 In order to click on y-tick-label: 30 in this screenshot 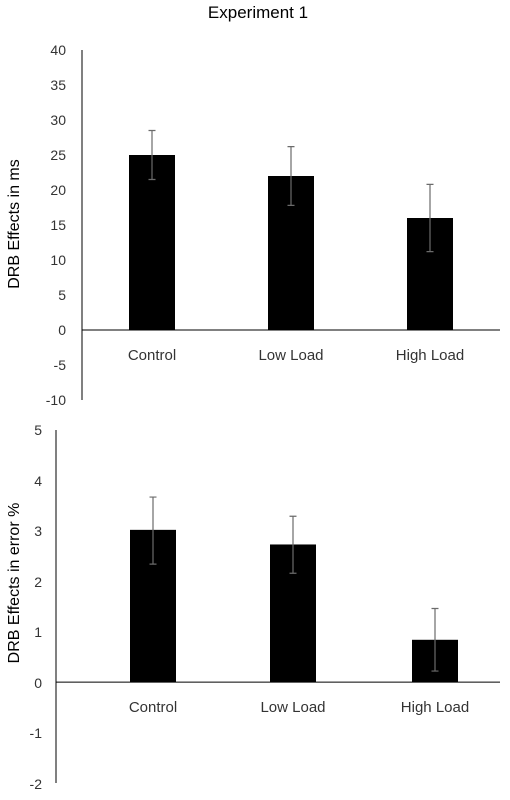, I will do `click(58, 120)`.